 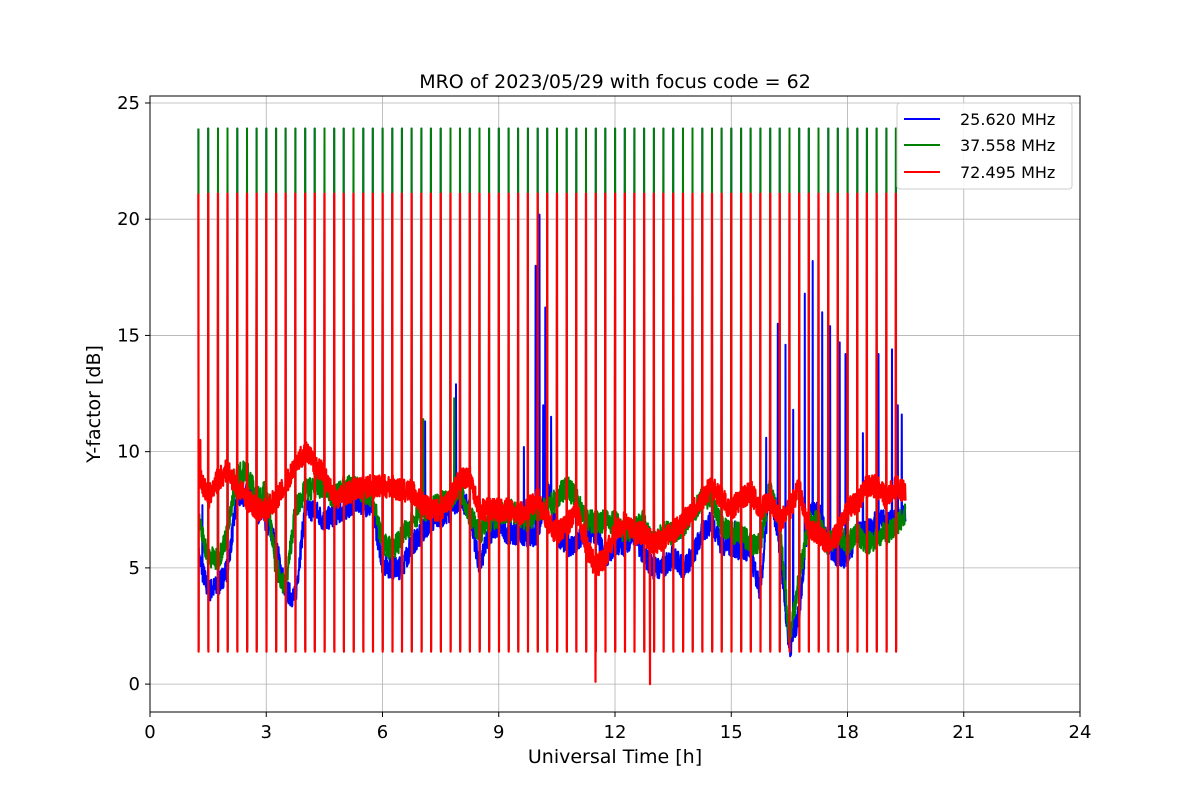 I want to click on x-tick-label: 24, so click(x=1080, y=732).